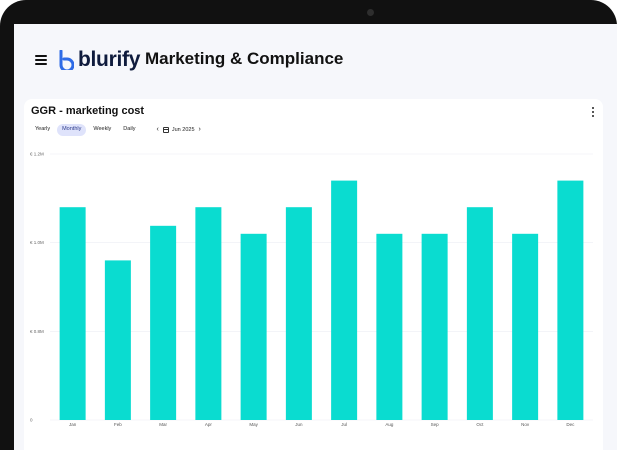 This screenshot has height=450, width=617. I want to click on period-weekly: Weekly, so click(102, 129).